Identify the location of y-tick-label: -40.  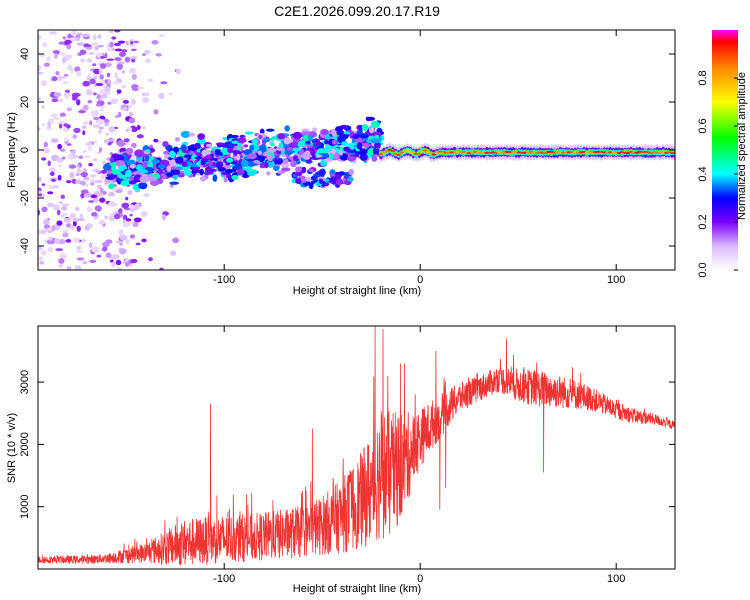
(25, 246).